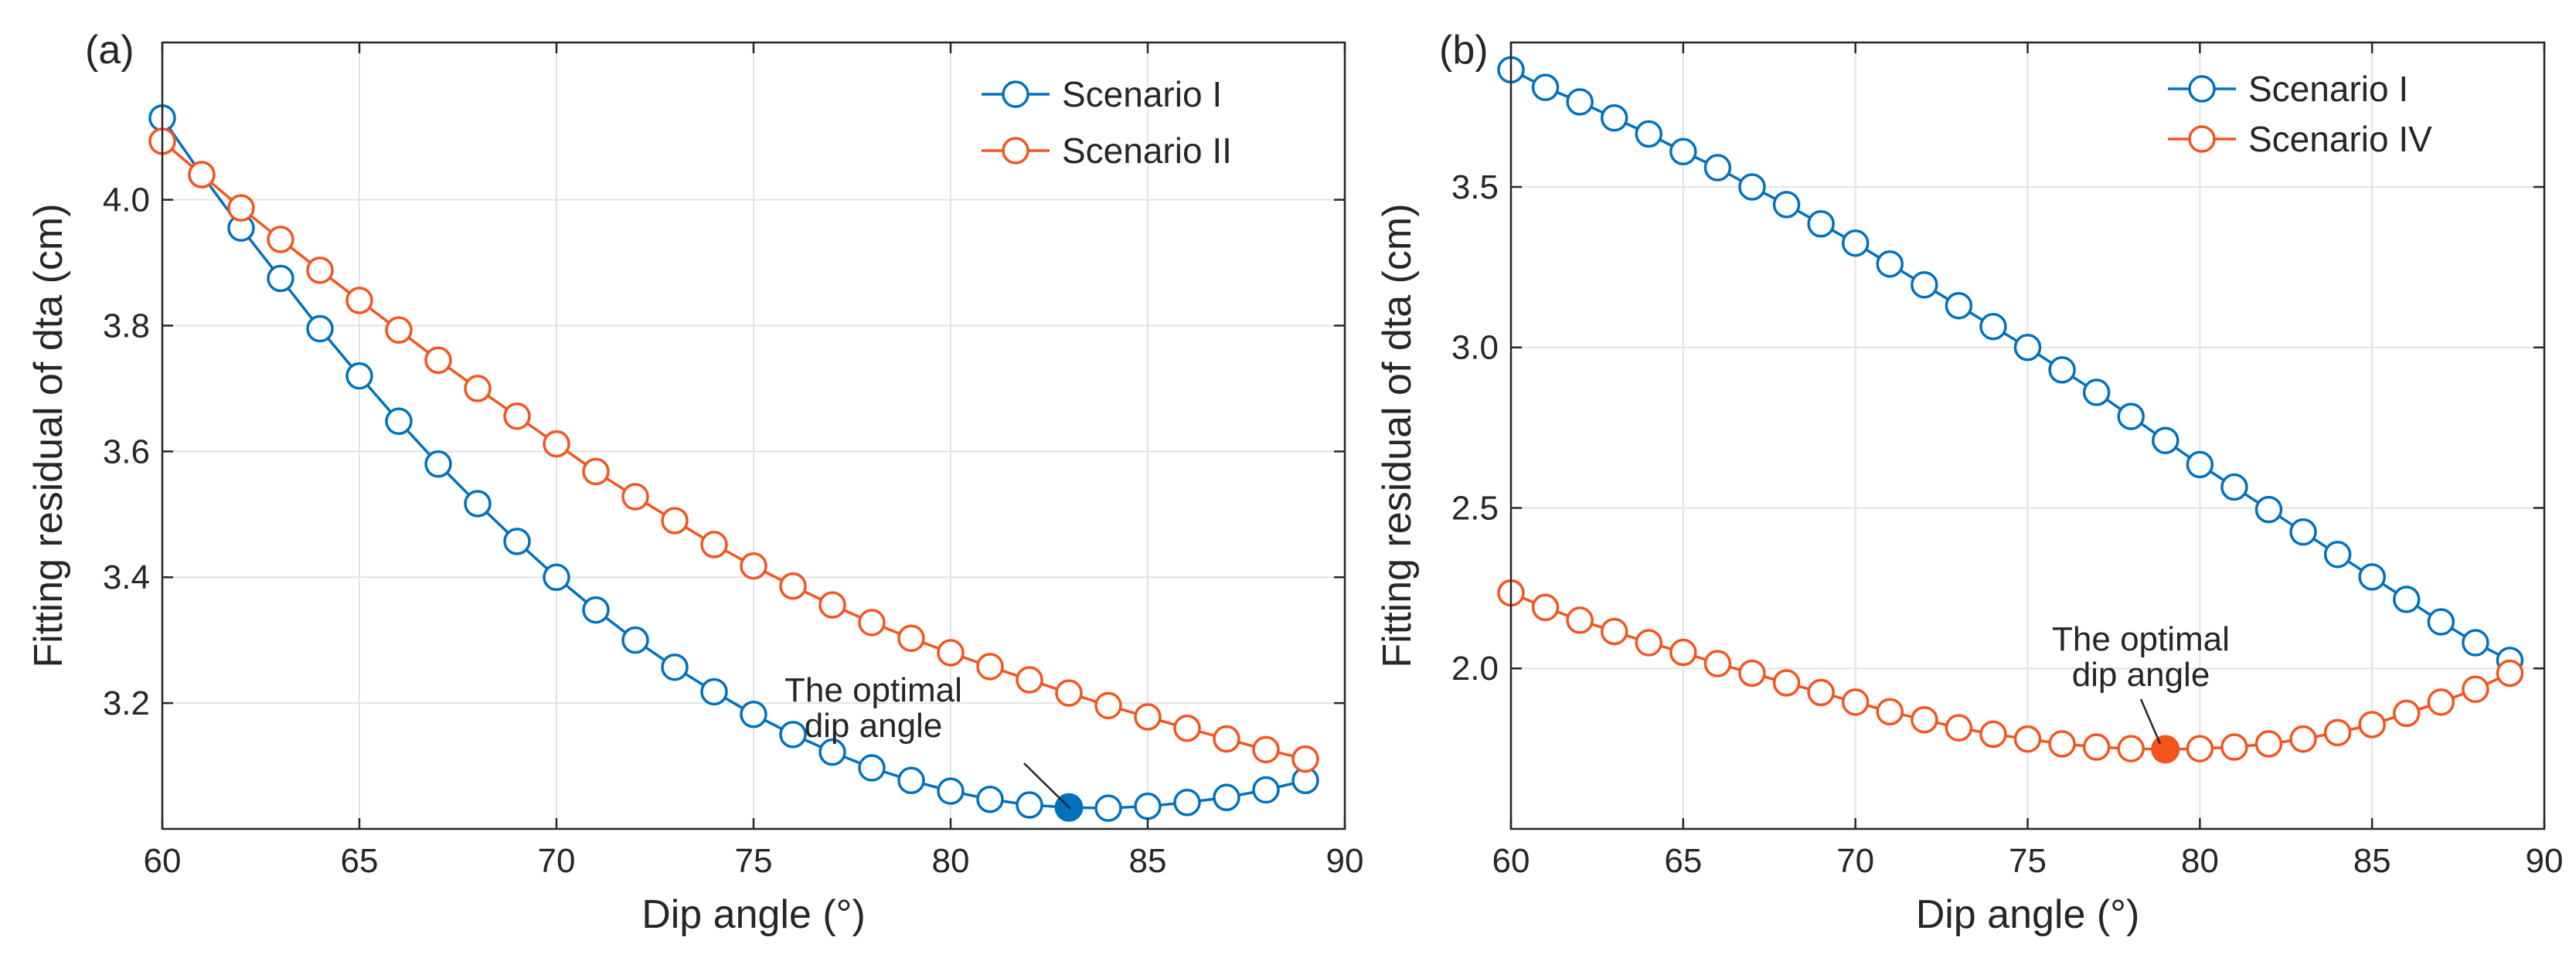  Describe the element at coordinates (126, 451) in the screenshot. I see `y-tick-label: 3.6` at that location.